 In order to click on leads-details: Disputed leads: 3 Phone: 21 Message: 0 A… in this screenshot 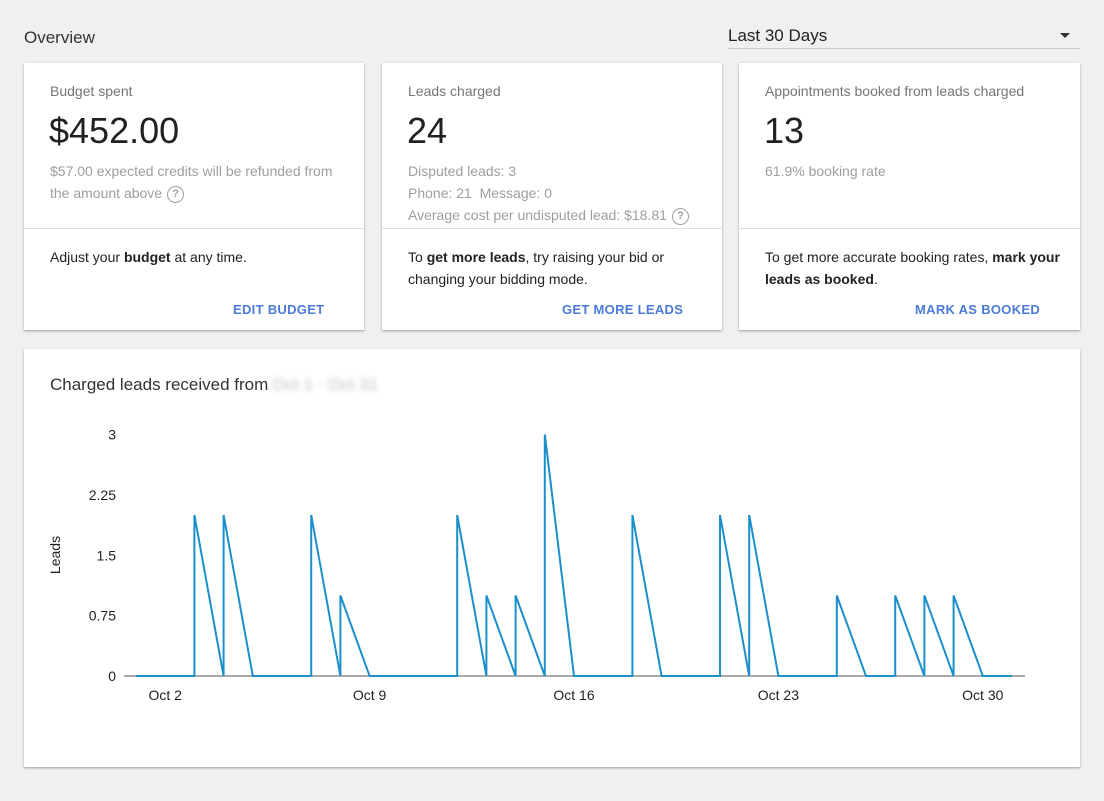, I will do `click(563, 193)`.